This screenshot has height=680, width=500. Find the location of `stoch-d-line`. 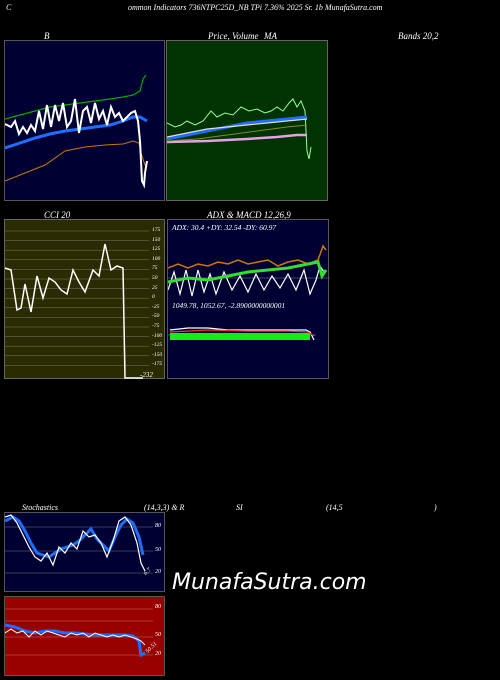

stoch-d-line is located at coordinates (75, 537).